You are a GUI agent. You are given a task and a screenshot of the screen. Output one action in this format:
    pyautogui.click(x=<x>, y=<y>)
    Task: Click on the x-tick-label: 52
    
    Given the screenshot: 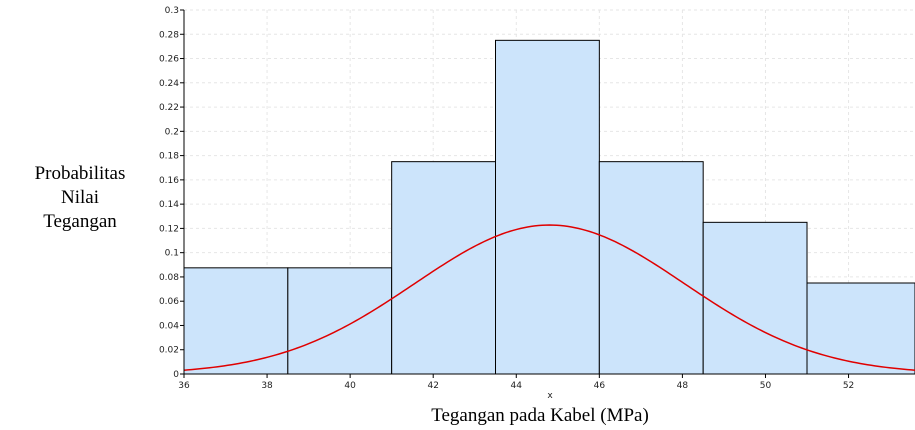 What is the action you would take?
    pyautogui.click(x=848, y=386)
    